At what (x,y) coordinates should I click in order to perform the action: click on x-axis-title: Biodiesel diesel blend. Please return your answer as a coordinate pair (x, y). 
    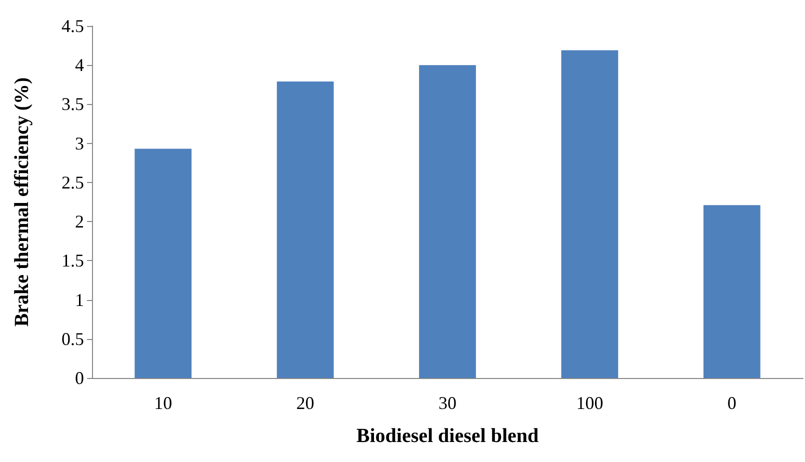
    Looking at the image, I should click on (447, 436).